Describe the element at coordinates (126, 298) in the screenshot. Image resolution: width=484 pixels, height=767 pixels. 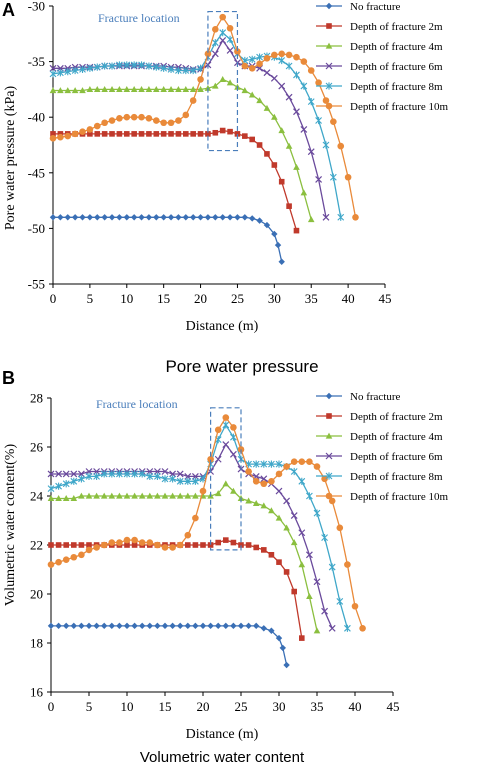
I see `x-tick-label: 10` at that location.